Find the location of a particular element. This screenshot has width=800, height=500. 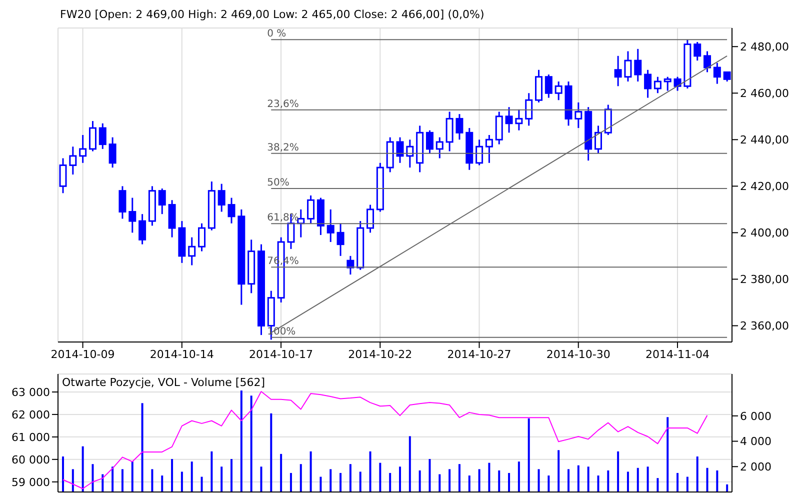

y-tick-label: 2 400,00 is located at coordinates (764, 233).